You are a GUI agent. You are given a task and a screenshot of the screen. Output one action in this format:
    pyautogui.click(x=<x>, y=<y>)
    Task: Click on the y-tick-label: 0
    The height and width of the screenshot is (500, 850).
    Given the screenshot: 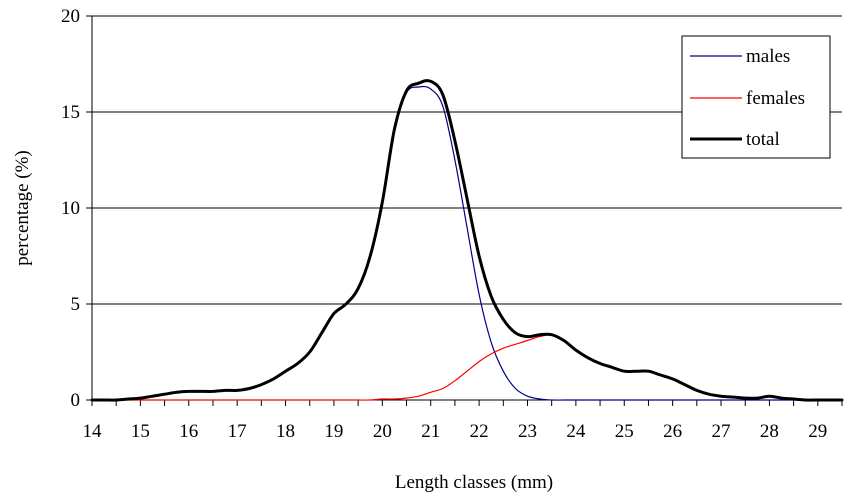 What is the action you would take?
    pyautogui.click(x=76, y=400)
    